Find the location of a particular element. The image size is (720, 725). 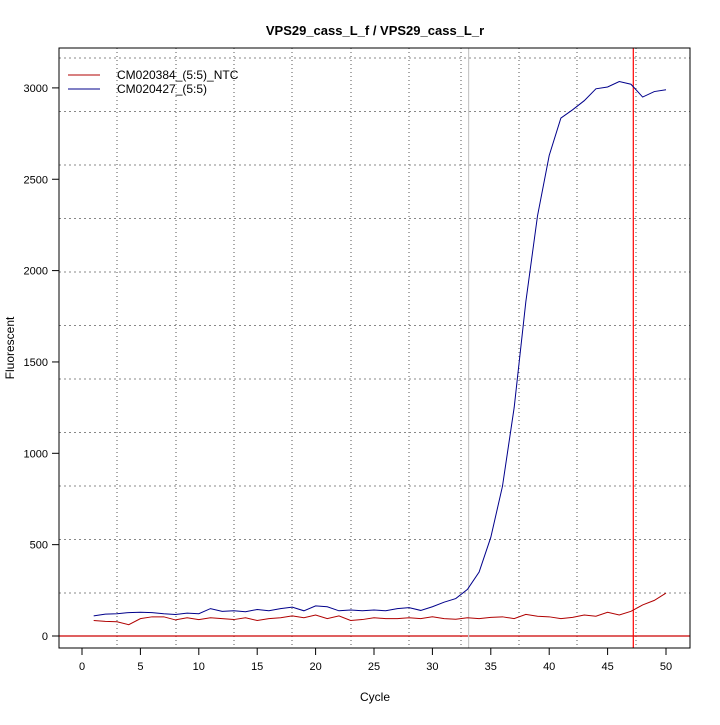

x-tick-label: 0 is located at coordinates (82, 667).